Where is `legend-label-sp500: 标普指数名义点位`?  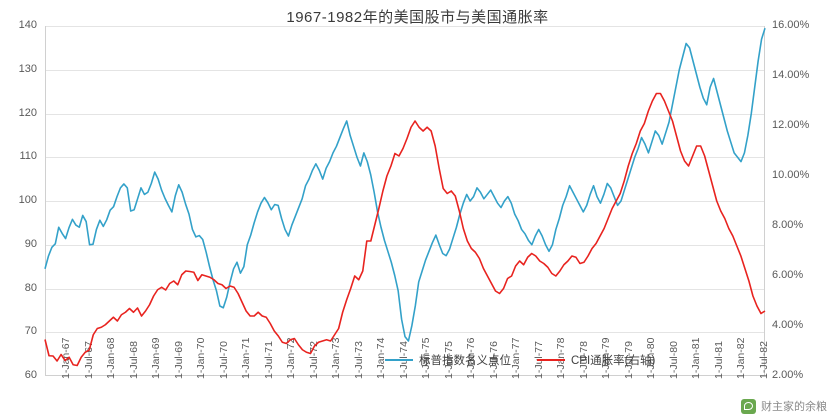 legend-label-sp500: 标普指数名义点位 is located at coordinates (465, 361).